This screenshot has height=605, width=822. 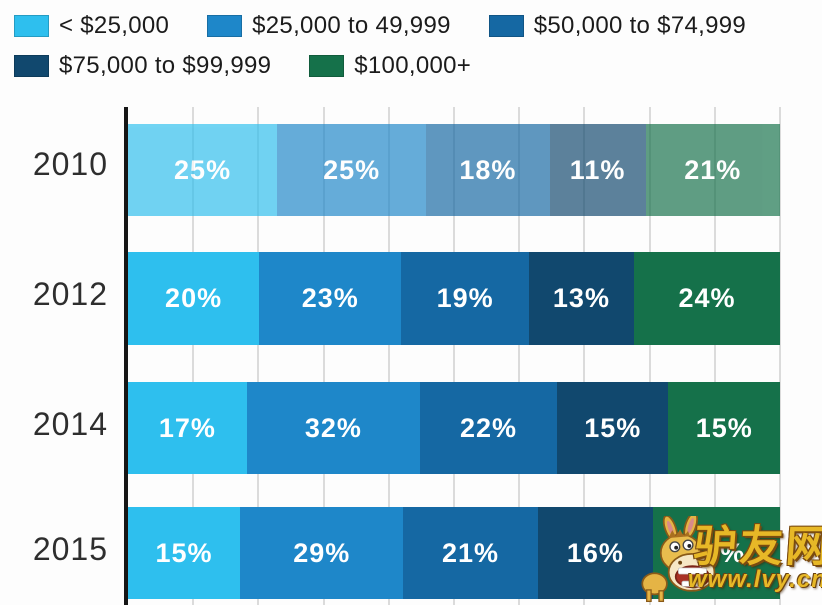 What do you see at coordinates (70, 549) in the screenshot?
I see `year-label-2015: 2015` at bounding box center [70, 549].